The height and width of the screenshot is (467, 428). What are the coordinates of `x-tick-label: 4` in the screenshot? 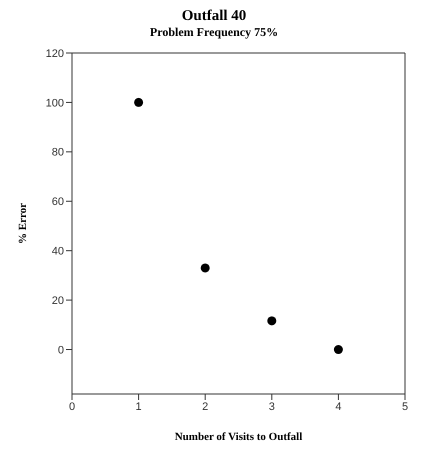 It's located at (338, 406).